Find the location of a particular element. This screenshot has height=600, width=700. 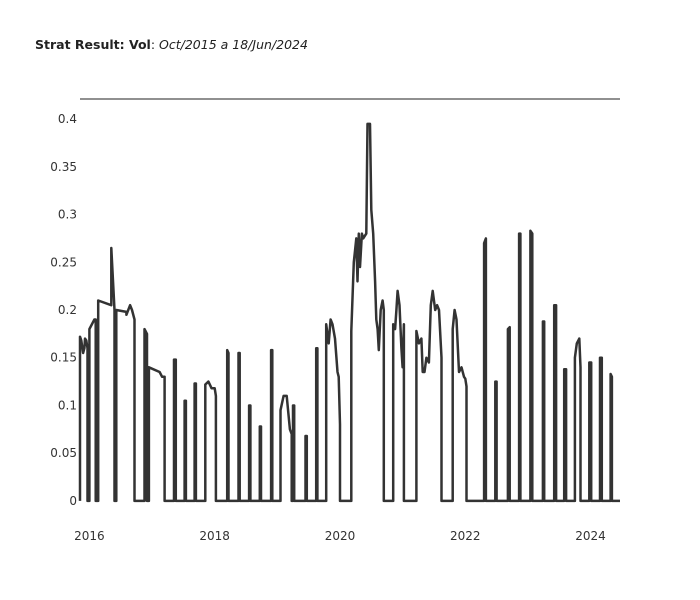

y-tick-label: 0.3 is located at coordinates (67, 215).